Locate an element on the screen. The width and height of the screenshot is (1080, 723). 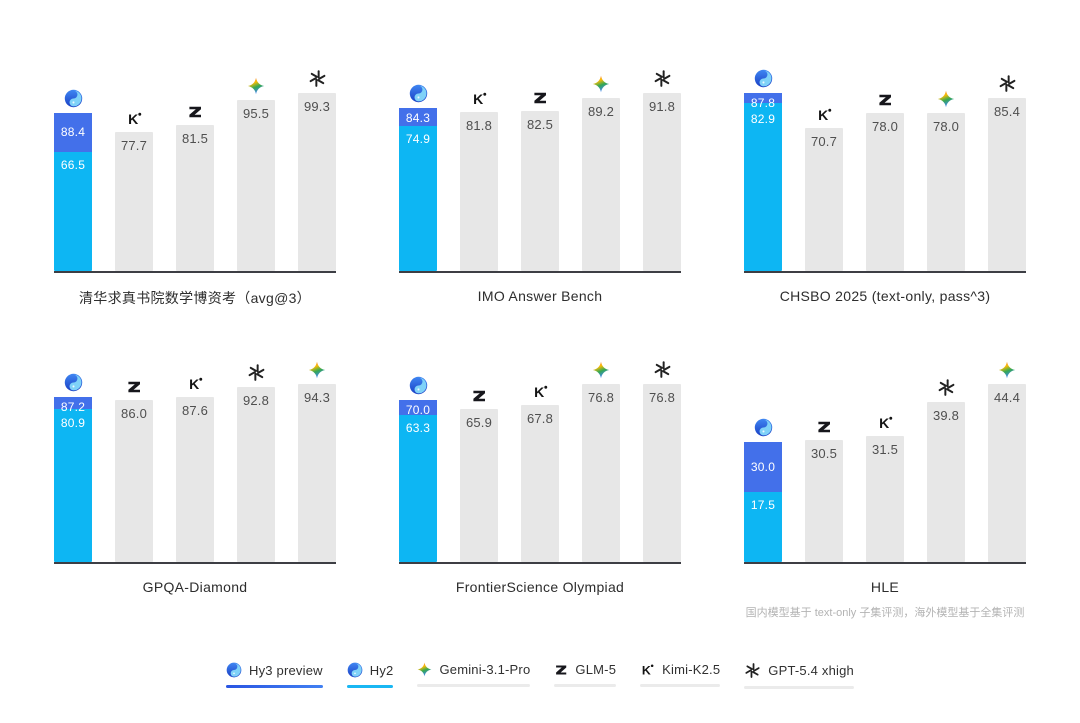
legend-item-main: K Kimi-K2.5 is located at coordinates (680, 669).